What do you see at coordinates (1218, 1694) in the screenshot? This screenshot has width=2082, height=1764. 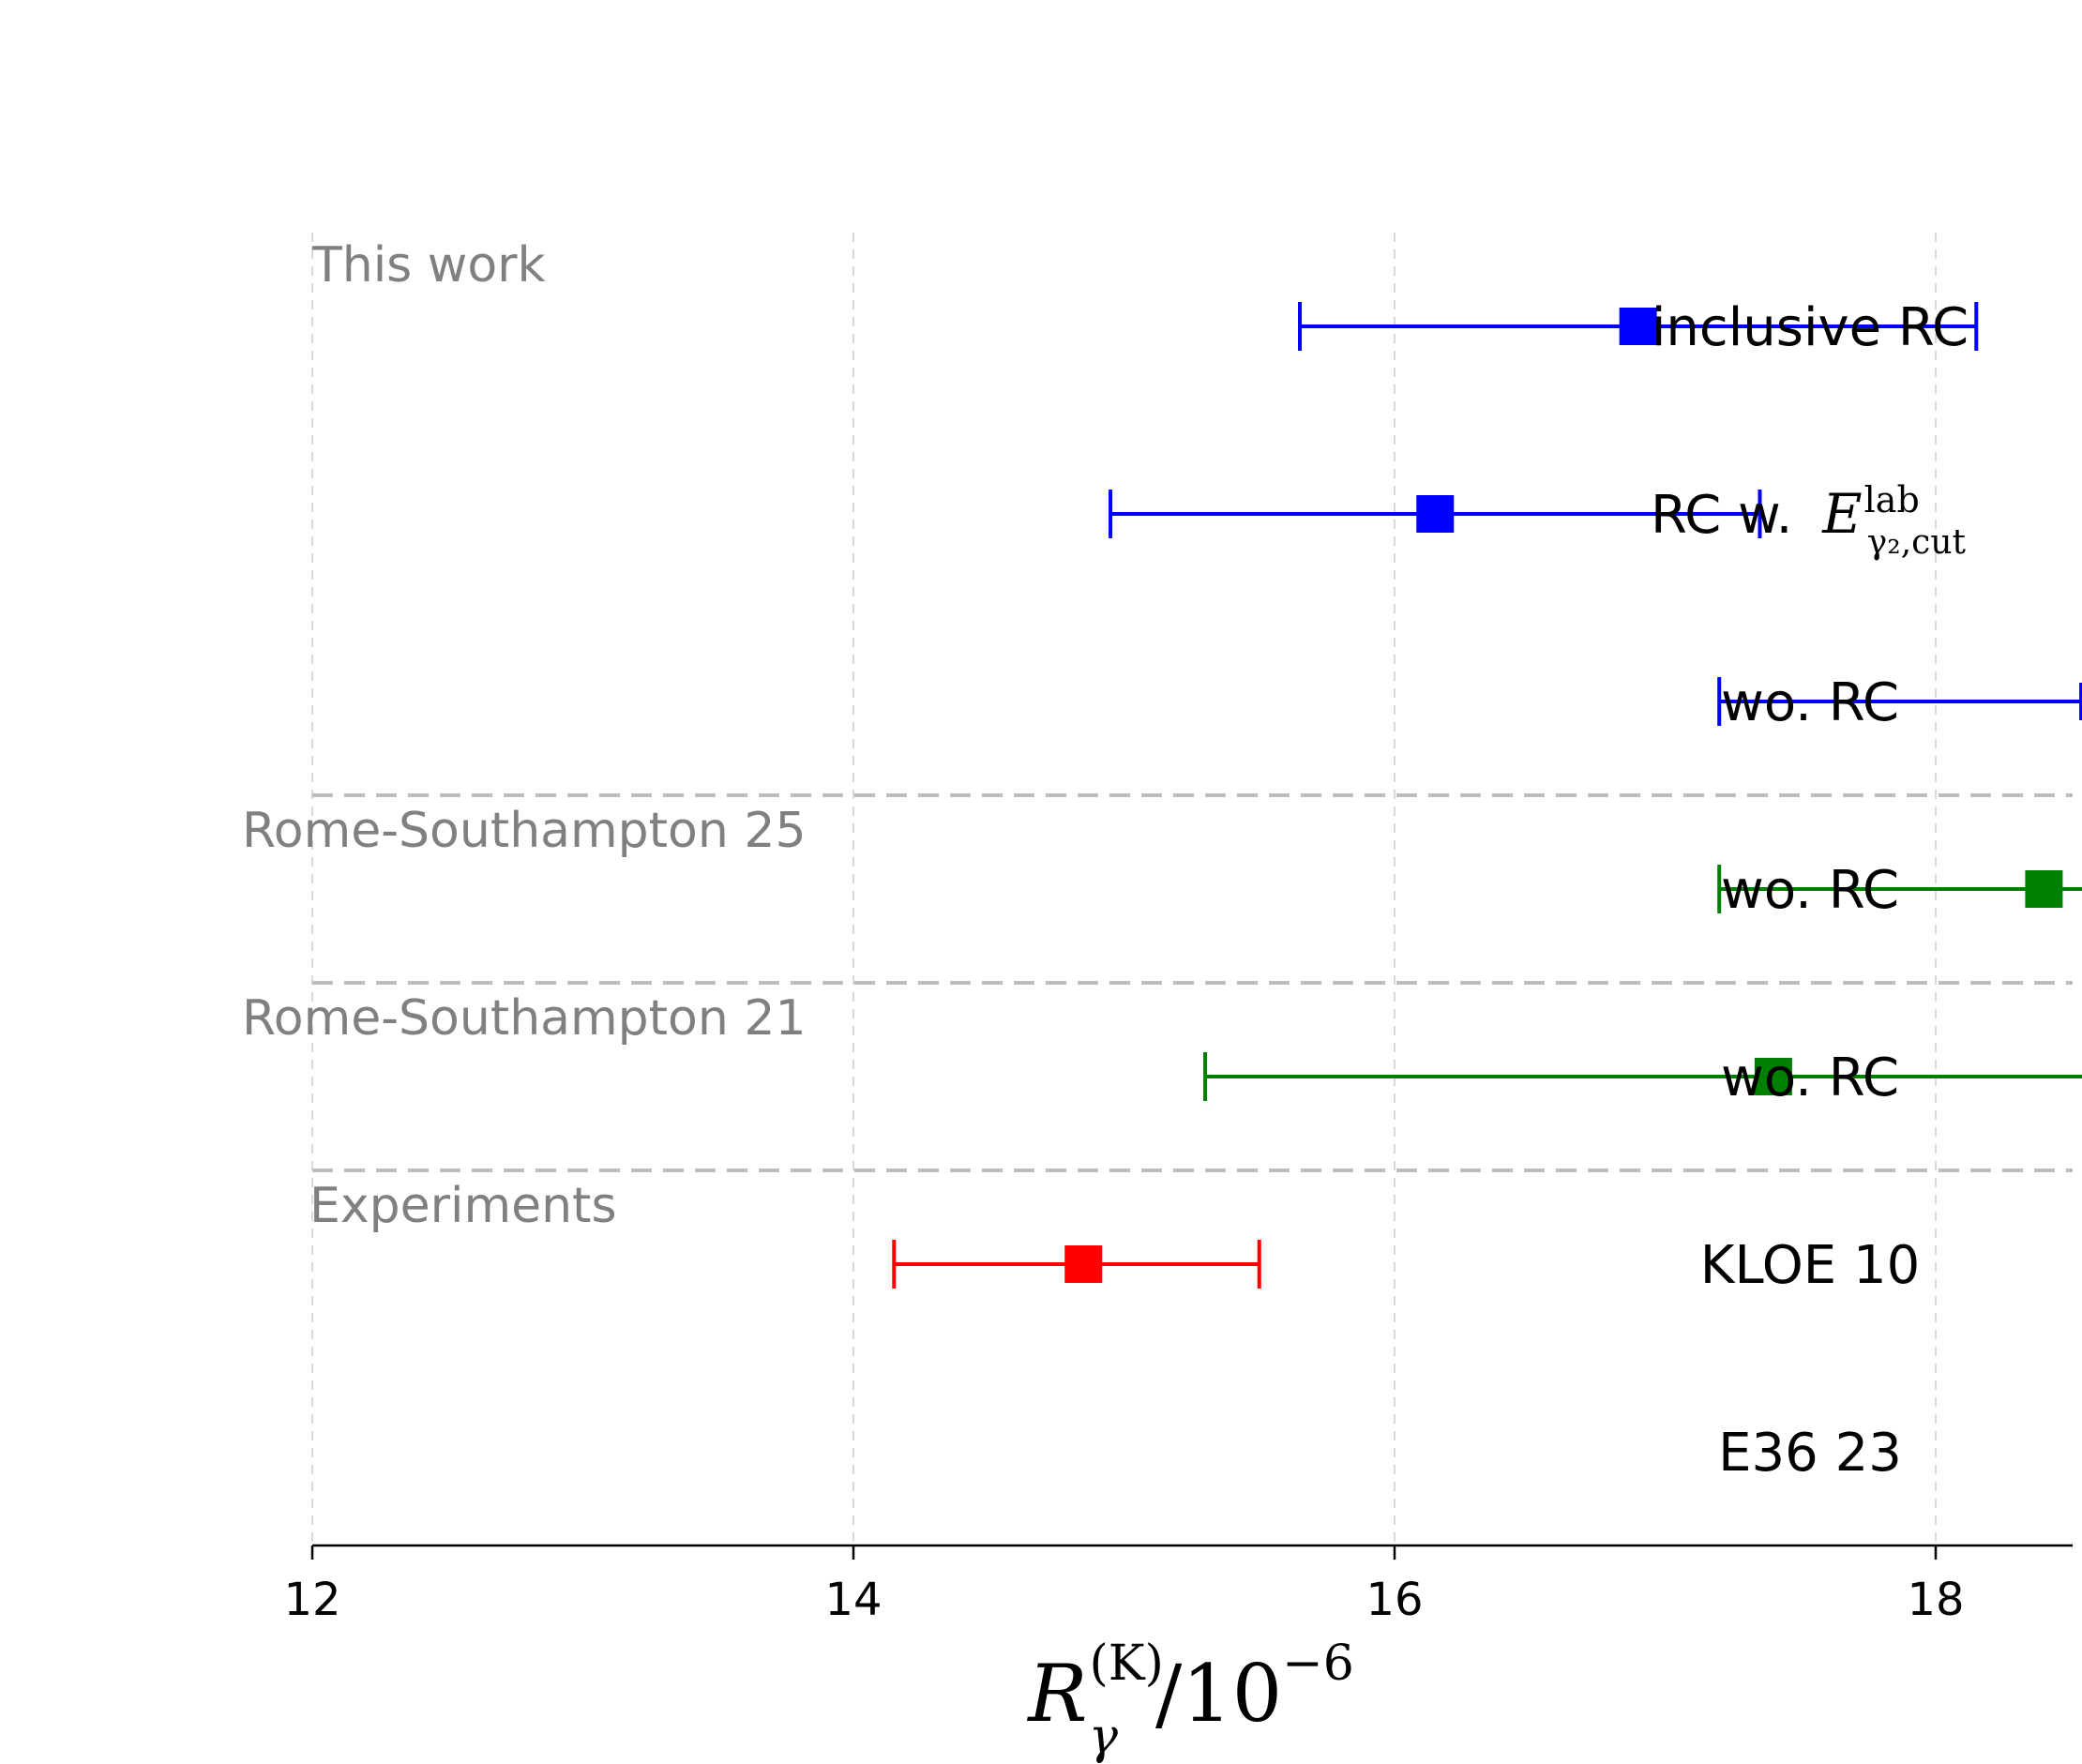 I see `x-axis-label-rest: /10` at bounding box center [1218, 1694].